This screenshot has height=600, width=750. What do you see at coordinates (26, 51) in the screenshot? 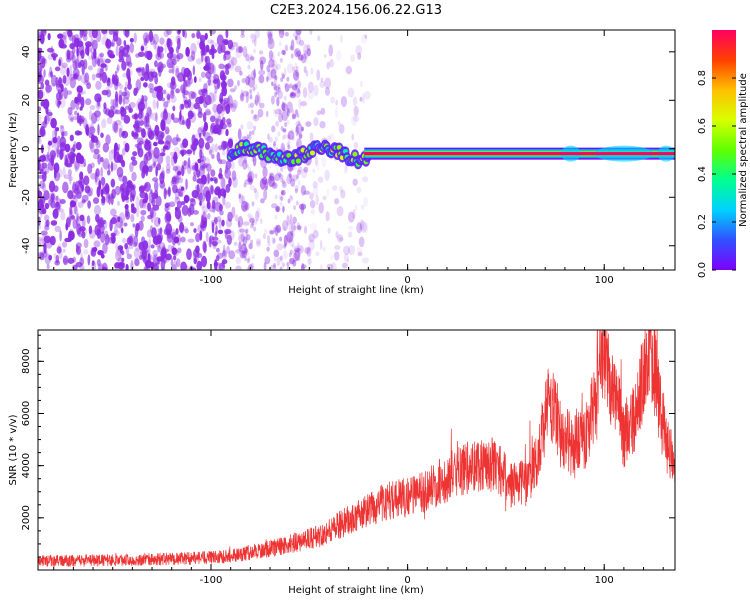
I see `spectrogram-y-tick-label: 40` at bounding box center [26, 51].